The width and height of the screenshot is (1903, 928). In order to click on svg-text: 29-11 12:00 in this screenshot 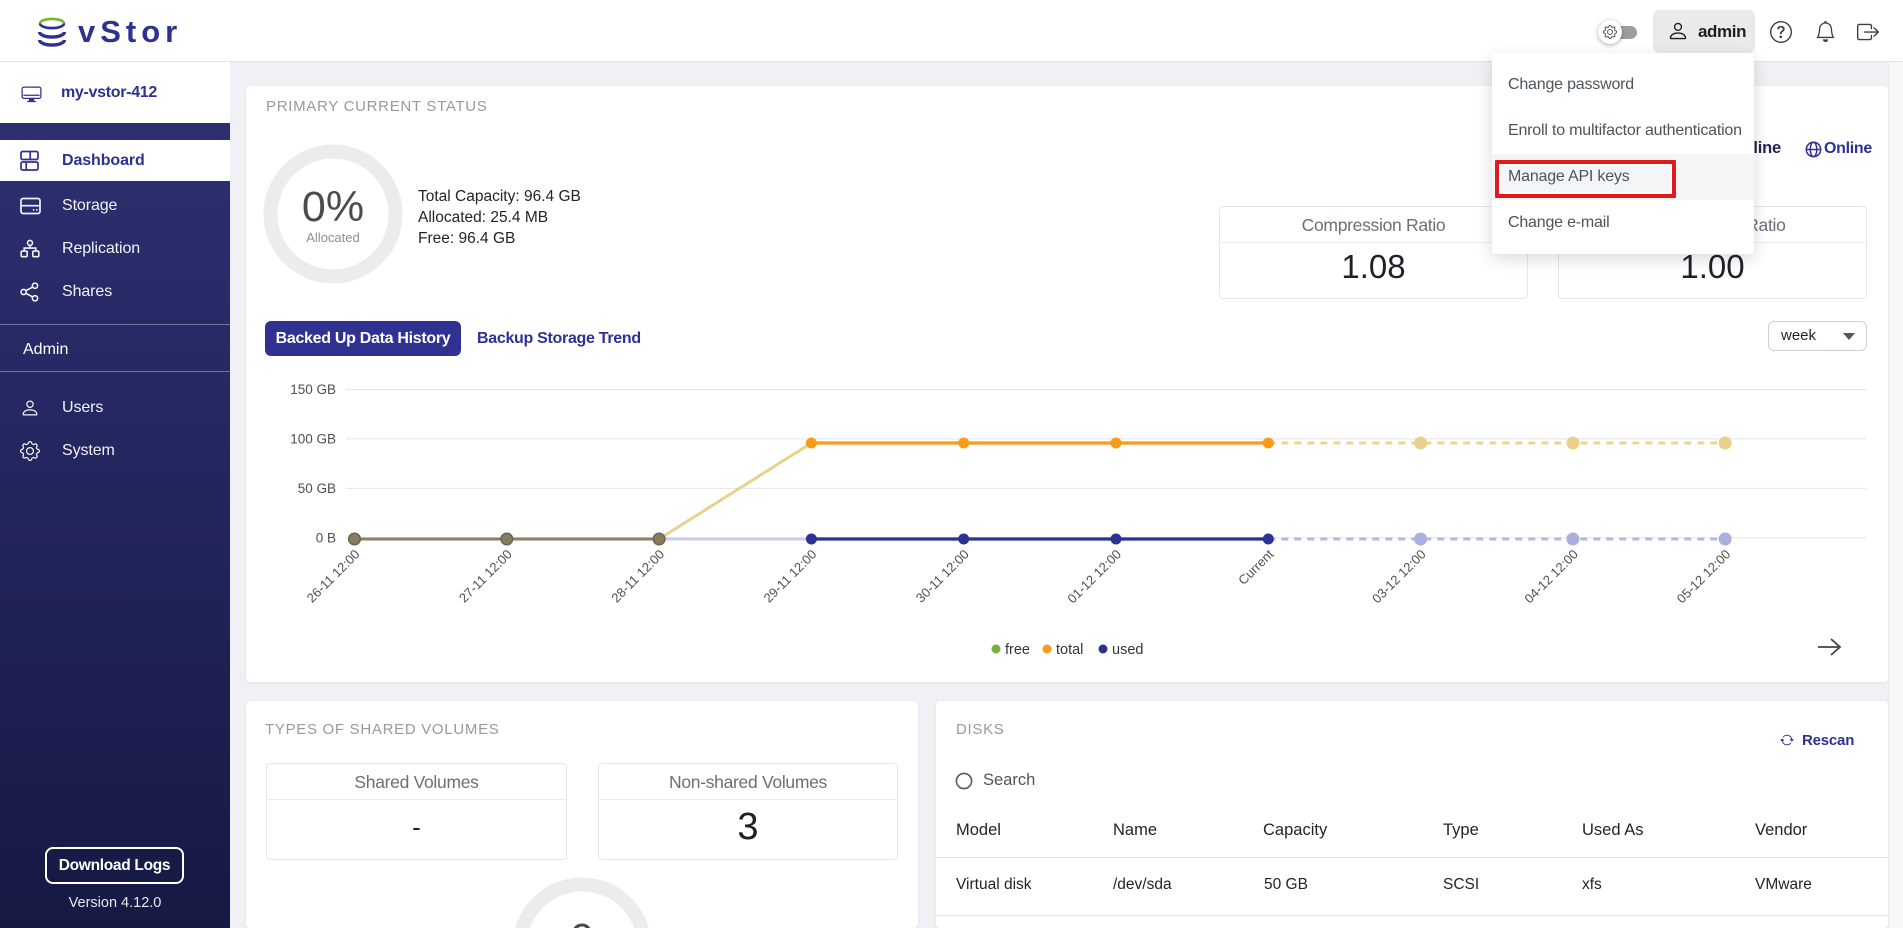, I will do `click(790, 576)`.